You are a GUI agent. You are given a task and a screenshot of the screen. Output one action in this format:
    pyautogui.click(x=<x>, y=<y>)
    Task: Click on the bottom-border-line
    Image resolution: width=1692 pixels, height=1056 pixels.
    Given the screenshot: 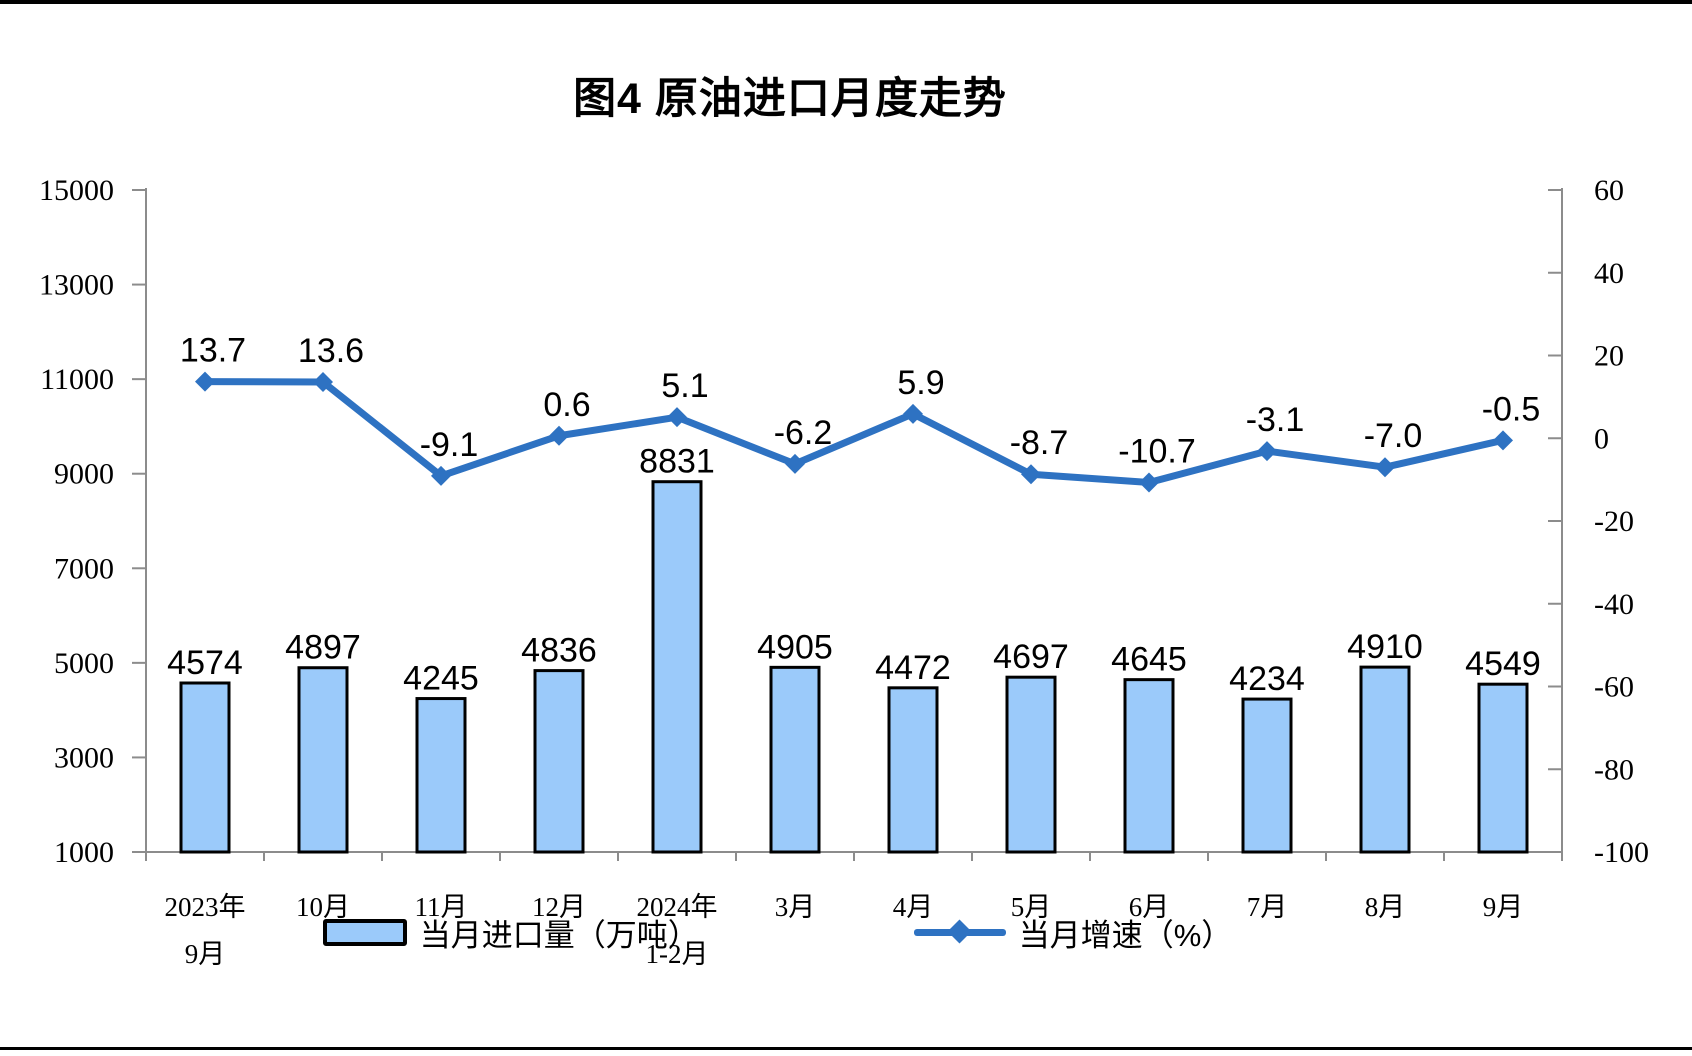 What is the action you would take?
    pyautogui.click(x=846, y=1048)
    